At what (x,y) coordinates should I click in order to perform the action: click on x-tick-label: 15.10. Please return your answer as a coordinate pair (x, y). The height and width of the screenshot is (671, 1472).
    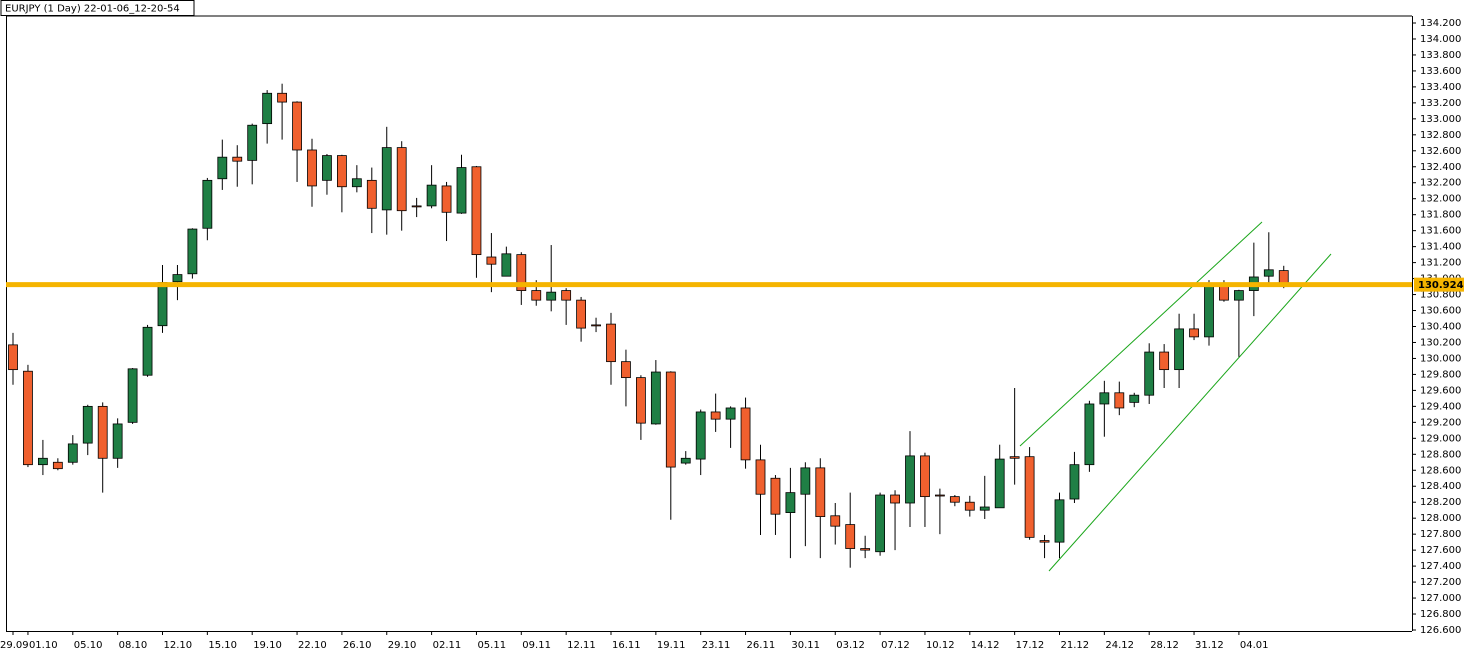
    Looking at the image, I should click on (222, 645).